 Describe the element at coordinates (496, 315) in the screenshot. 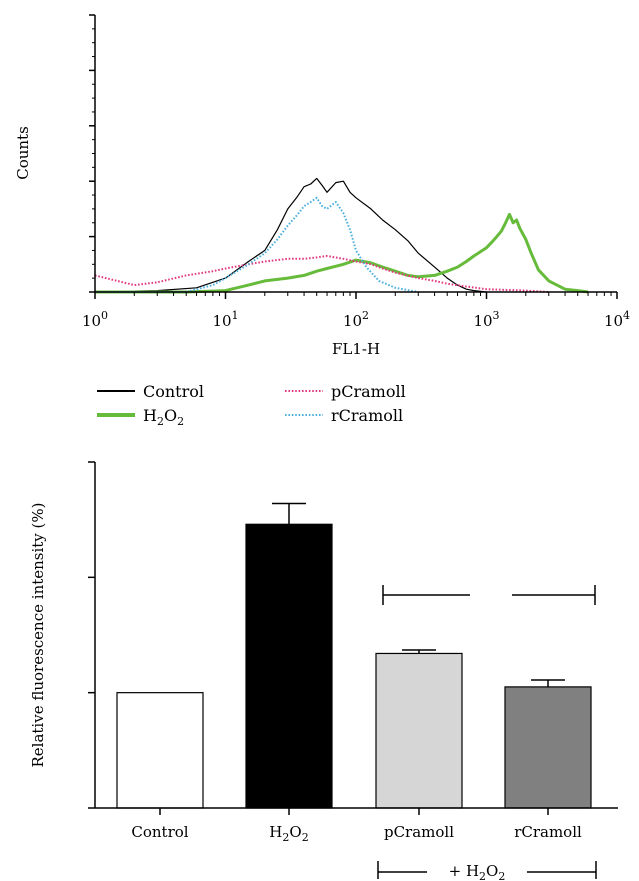

I see `histogram-x-tick-exponent: 3` at that location.